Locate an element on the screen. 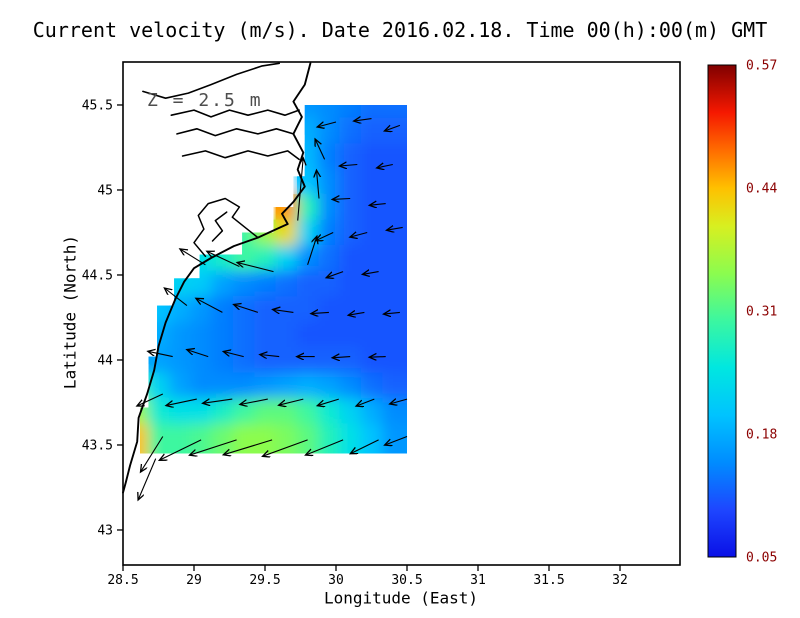 The height and width of the screenshot is (618, 800). x-axis-label: Longitude (East) is located at coordinates (401, 598).